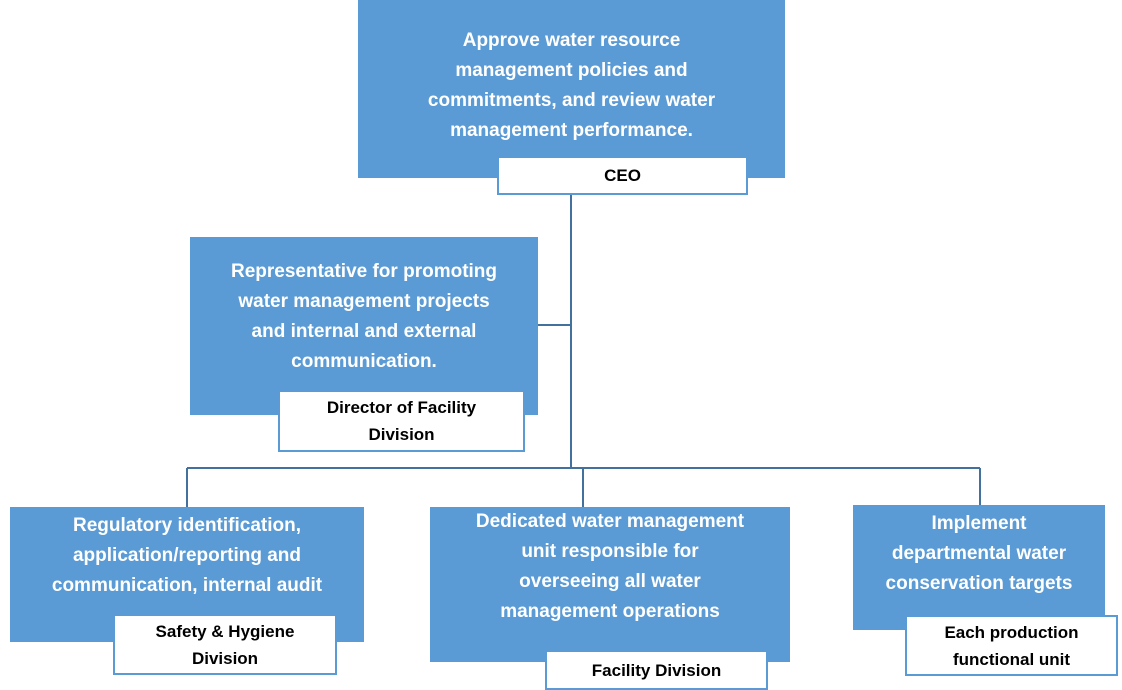 The width and height of the screenshot is (1122, 690). I want to click on role-label: Safety & Hygiene Division, so click(225, 644).